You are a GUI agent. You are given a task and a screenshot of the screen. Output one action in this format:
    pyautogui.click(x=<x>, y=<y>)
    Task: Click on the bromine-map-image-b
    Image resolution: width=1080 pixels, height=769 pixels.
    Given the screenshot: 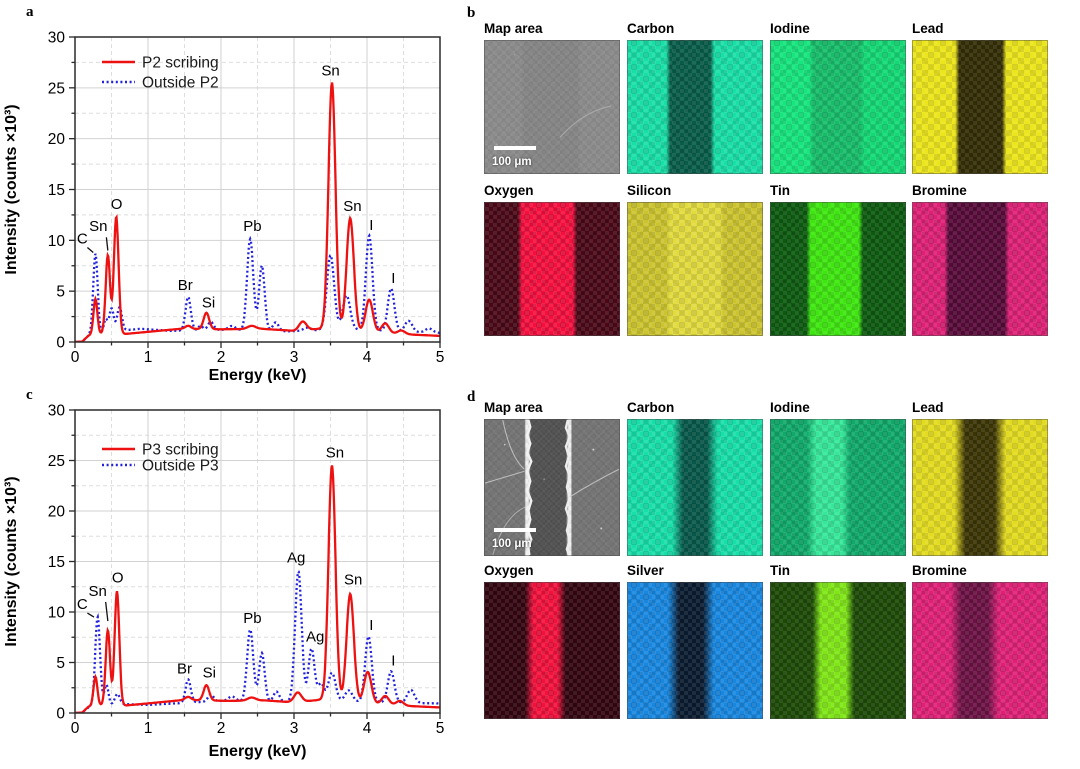 What is the action you would take?
    pyautogui.click(x=980, y=269)
    